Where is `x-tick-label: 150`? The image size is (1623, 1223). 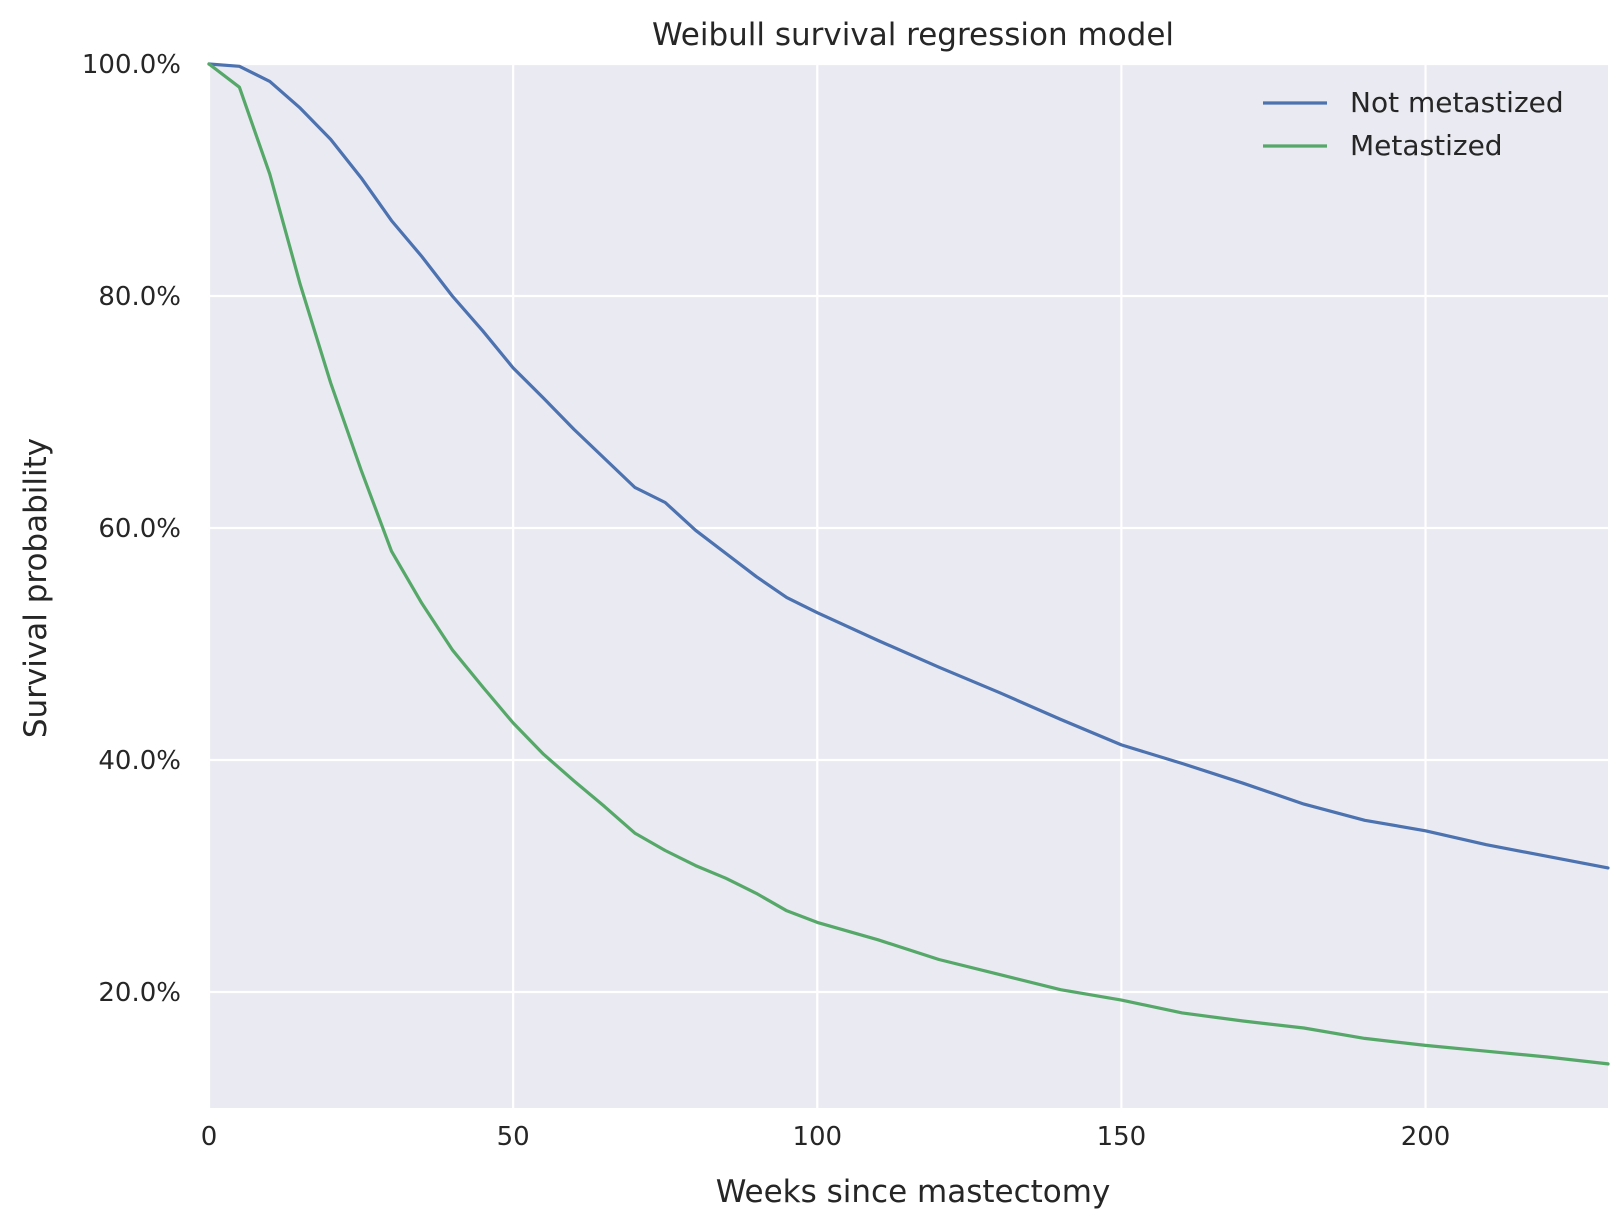 x-tick-label: 150 is located at coordinates (1122, 1137).